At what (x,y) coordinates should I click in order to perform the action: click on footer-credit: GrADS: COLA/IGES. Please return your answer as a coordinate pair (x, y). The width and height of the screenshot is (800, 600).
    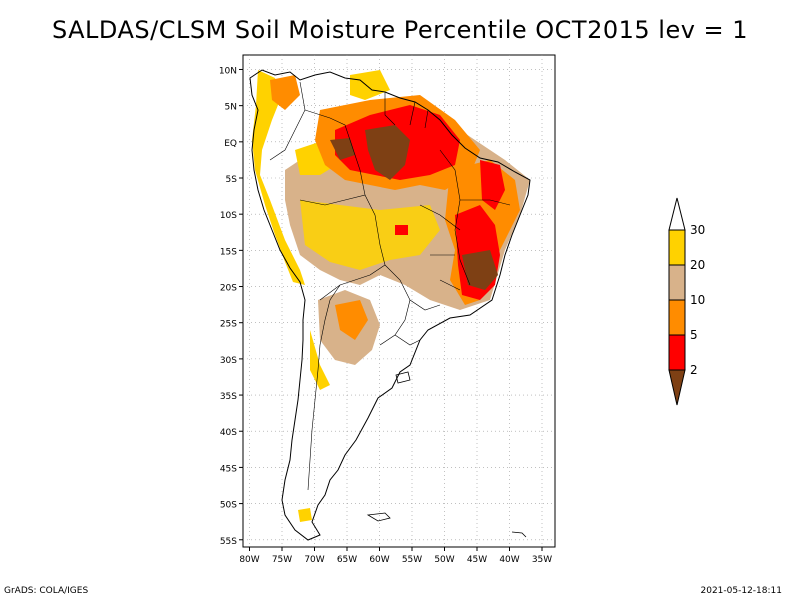
    Looking at the image, I should click on (46, 591).